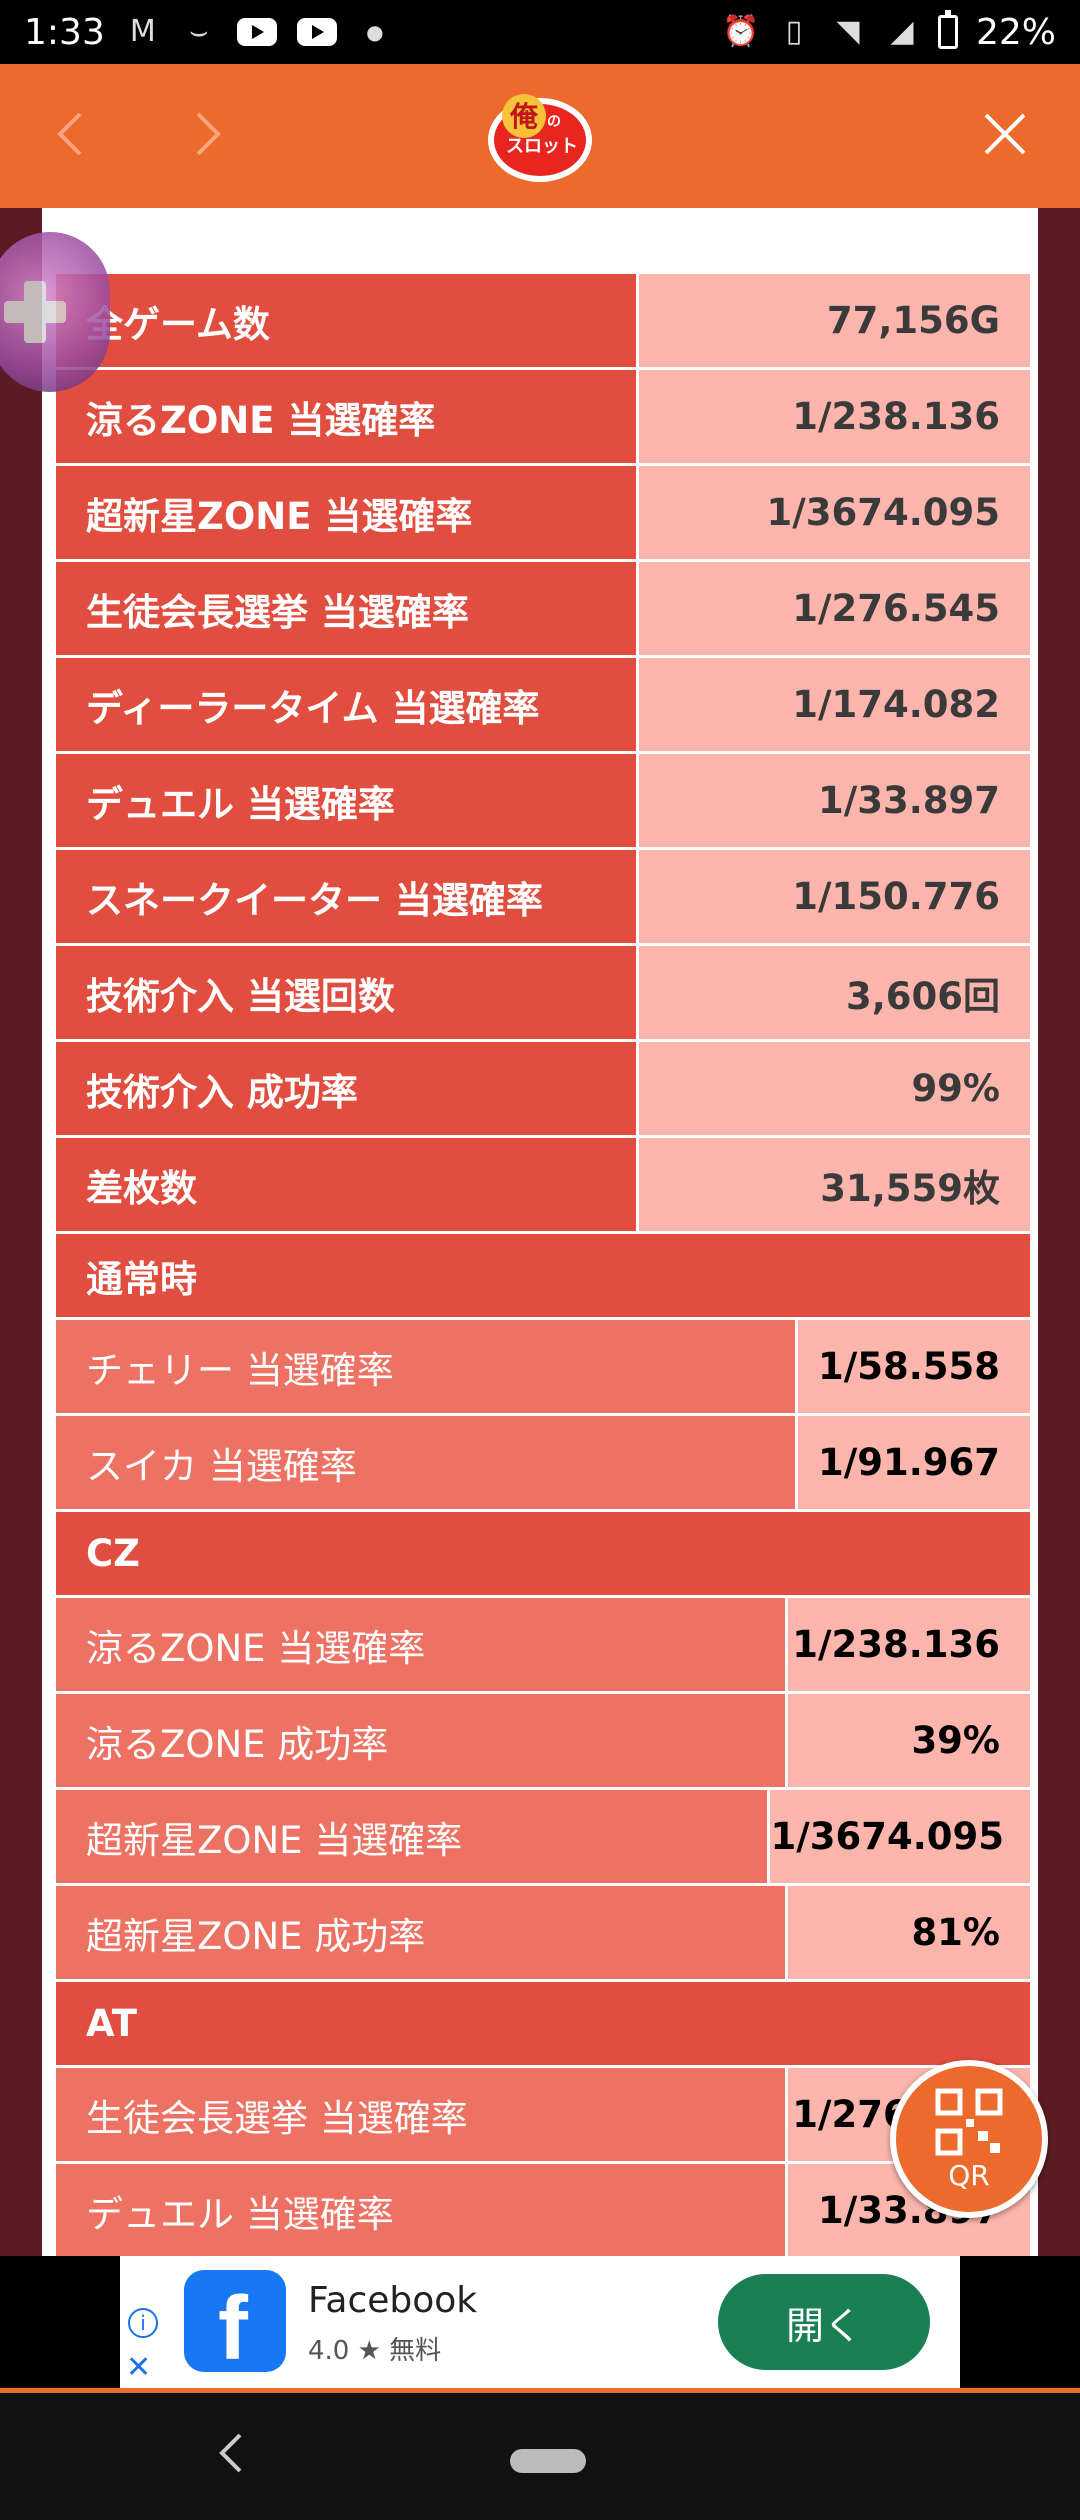  Describe the element at coordinates (543, 1555) in the screenshot. I see `section-header-cz: CZ` at that location.